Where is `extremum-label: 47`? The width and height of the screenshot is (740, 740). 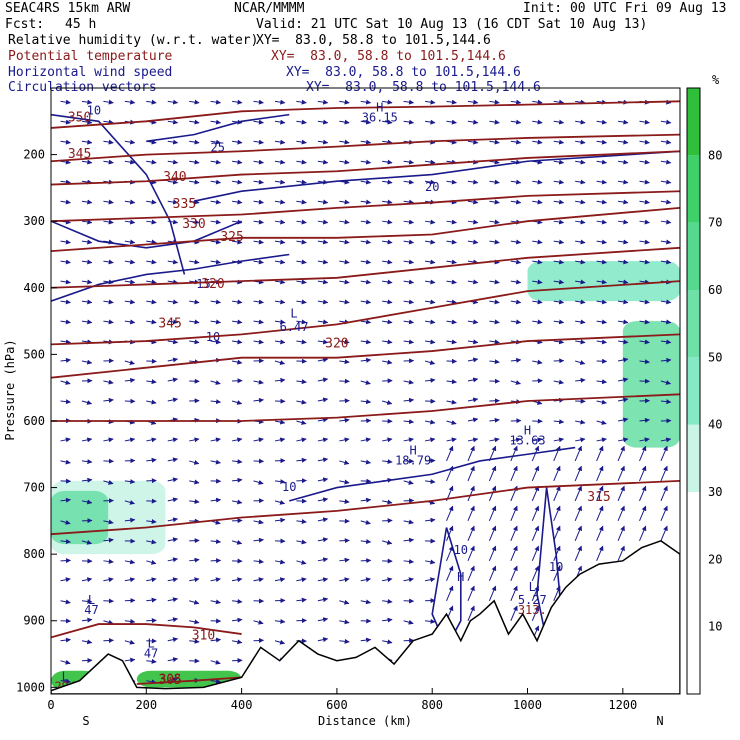 extremum-label: 47 is located at coordinates (91, 610).